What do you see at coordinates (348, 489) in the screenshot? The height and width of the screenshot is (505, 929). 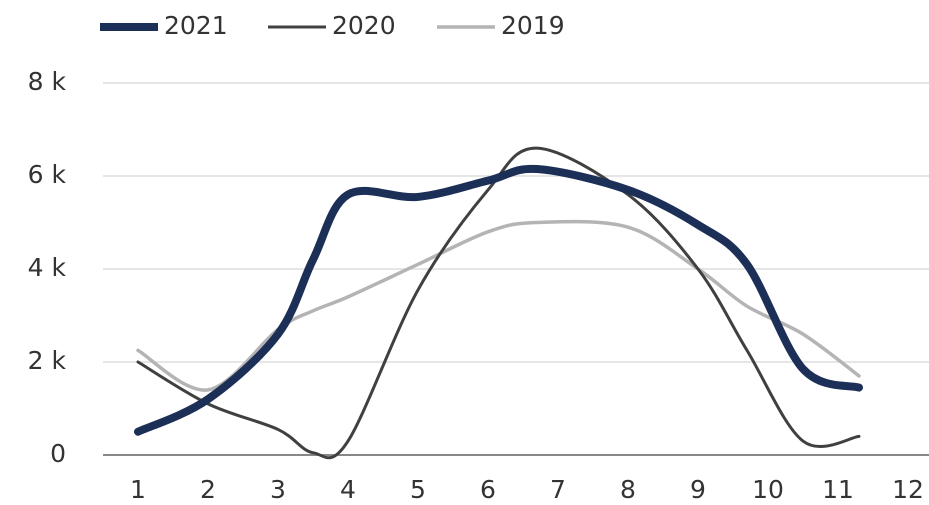 I see `x-tick-label: 4` at bounding box center [348, 489].